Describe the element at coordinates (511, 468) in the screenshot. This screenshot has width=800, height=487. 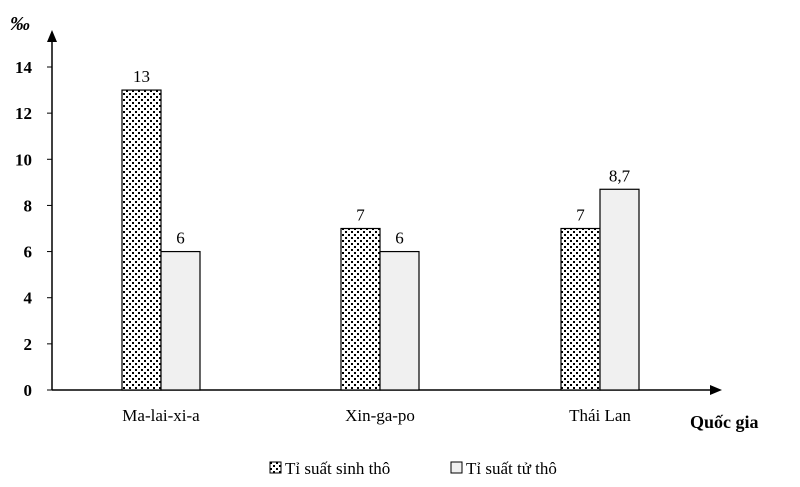
I see `legend-label-death: Tỉ suất tử thô` at that location.